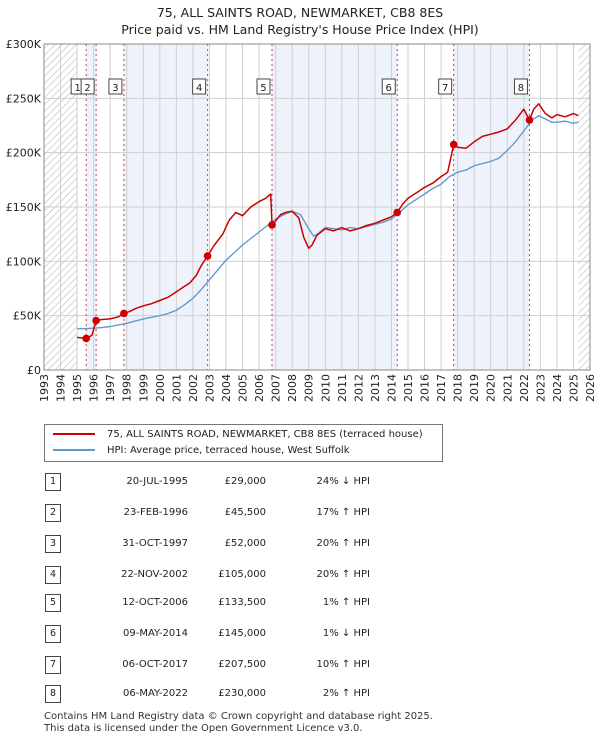 Image resolution: width=600 pixels, height=740 pixels. I want to click on sale-number-badge: 3, so click(53, 544).